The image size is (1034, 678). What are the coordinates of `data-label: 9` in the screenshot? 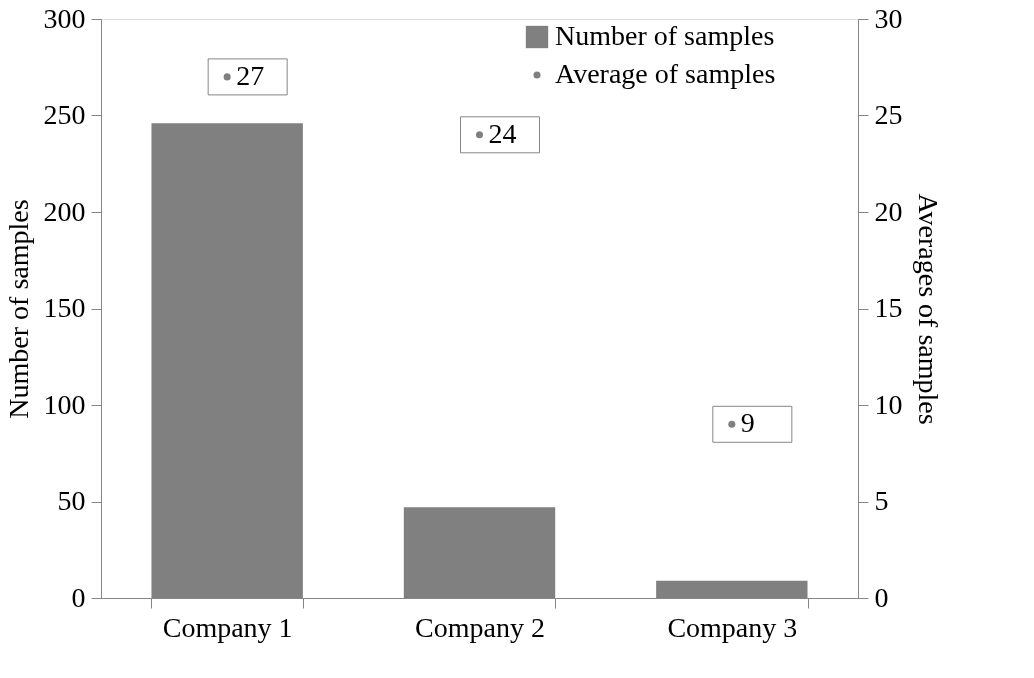 It's located at (747, 423).